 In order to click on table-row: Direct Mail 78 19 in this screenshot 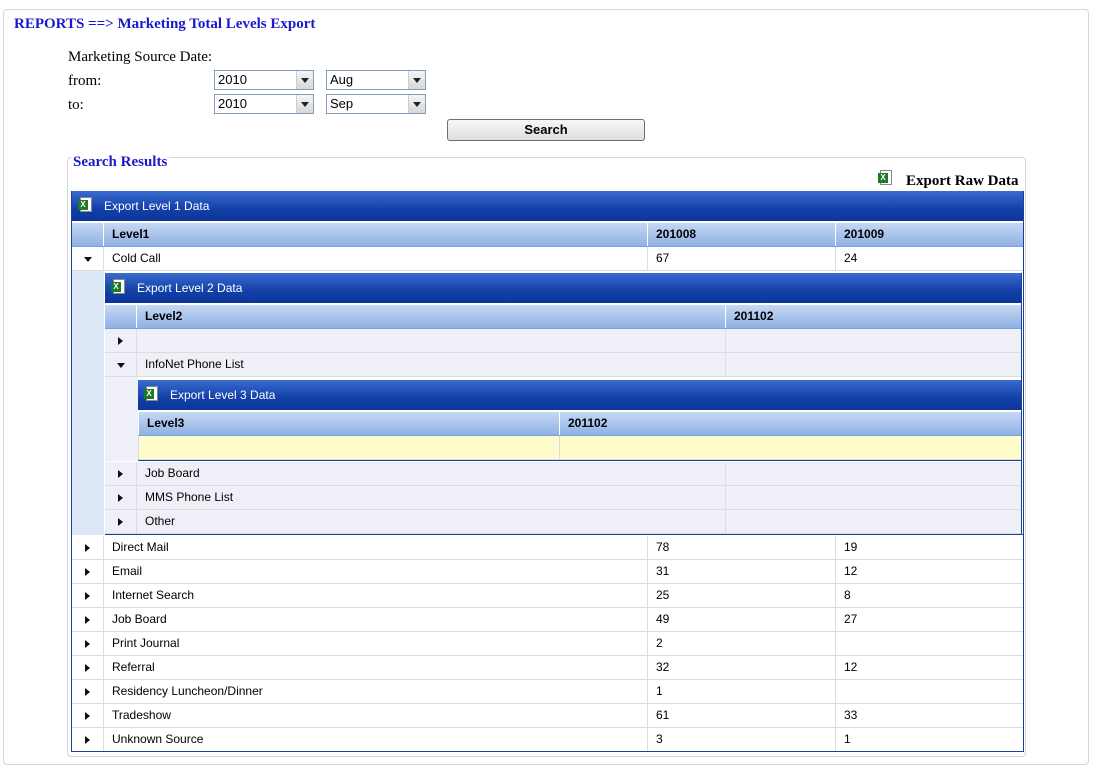, I will do `click(548, 548)`.